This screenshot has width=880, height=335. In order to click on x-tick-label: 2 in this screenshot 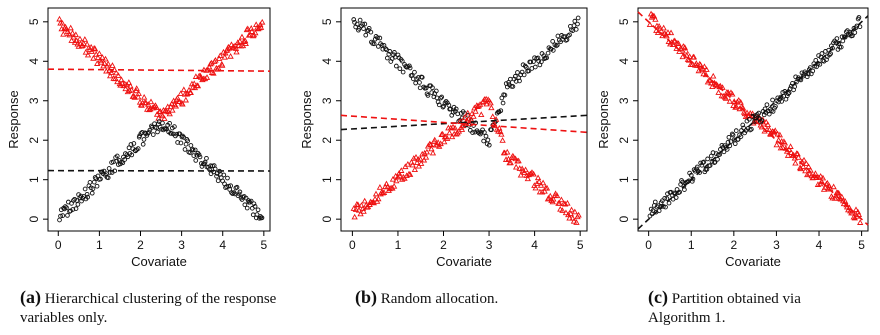, I will do `click(733, 245)`.